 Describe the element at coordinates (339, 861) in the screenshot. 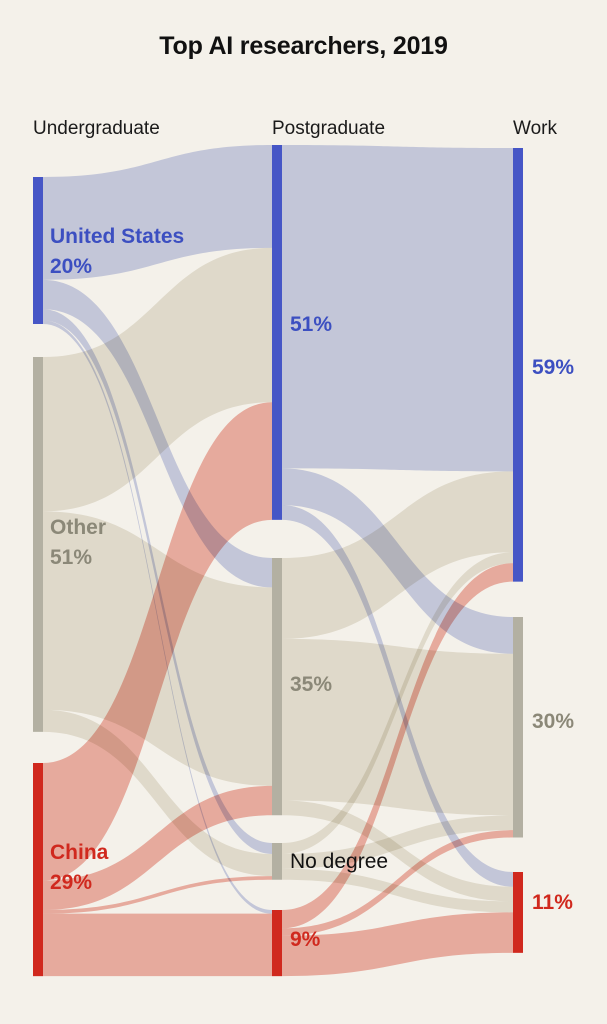

I see `node-label-p_nodeg: No degree` at that location.